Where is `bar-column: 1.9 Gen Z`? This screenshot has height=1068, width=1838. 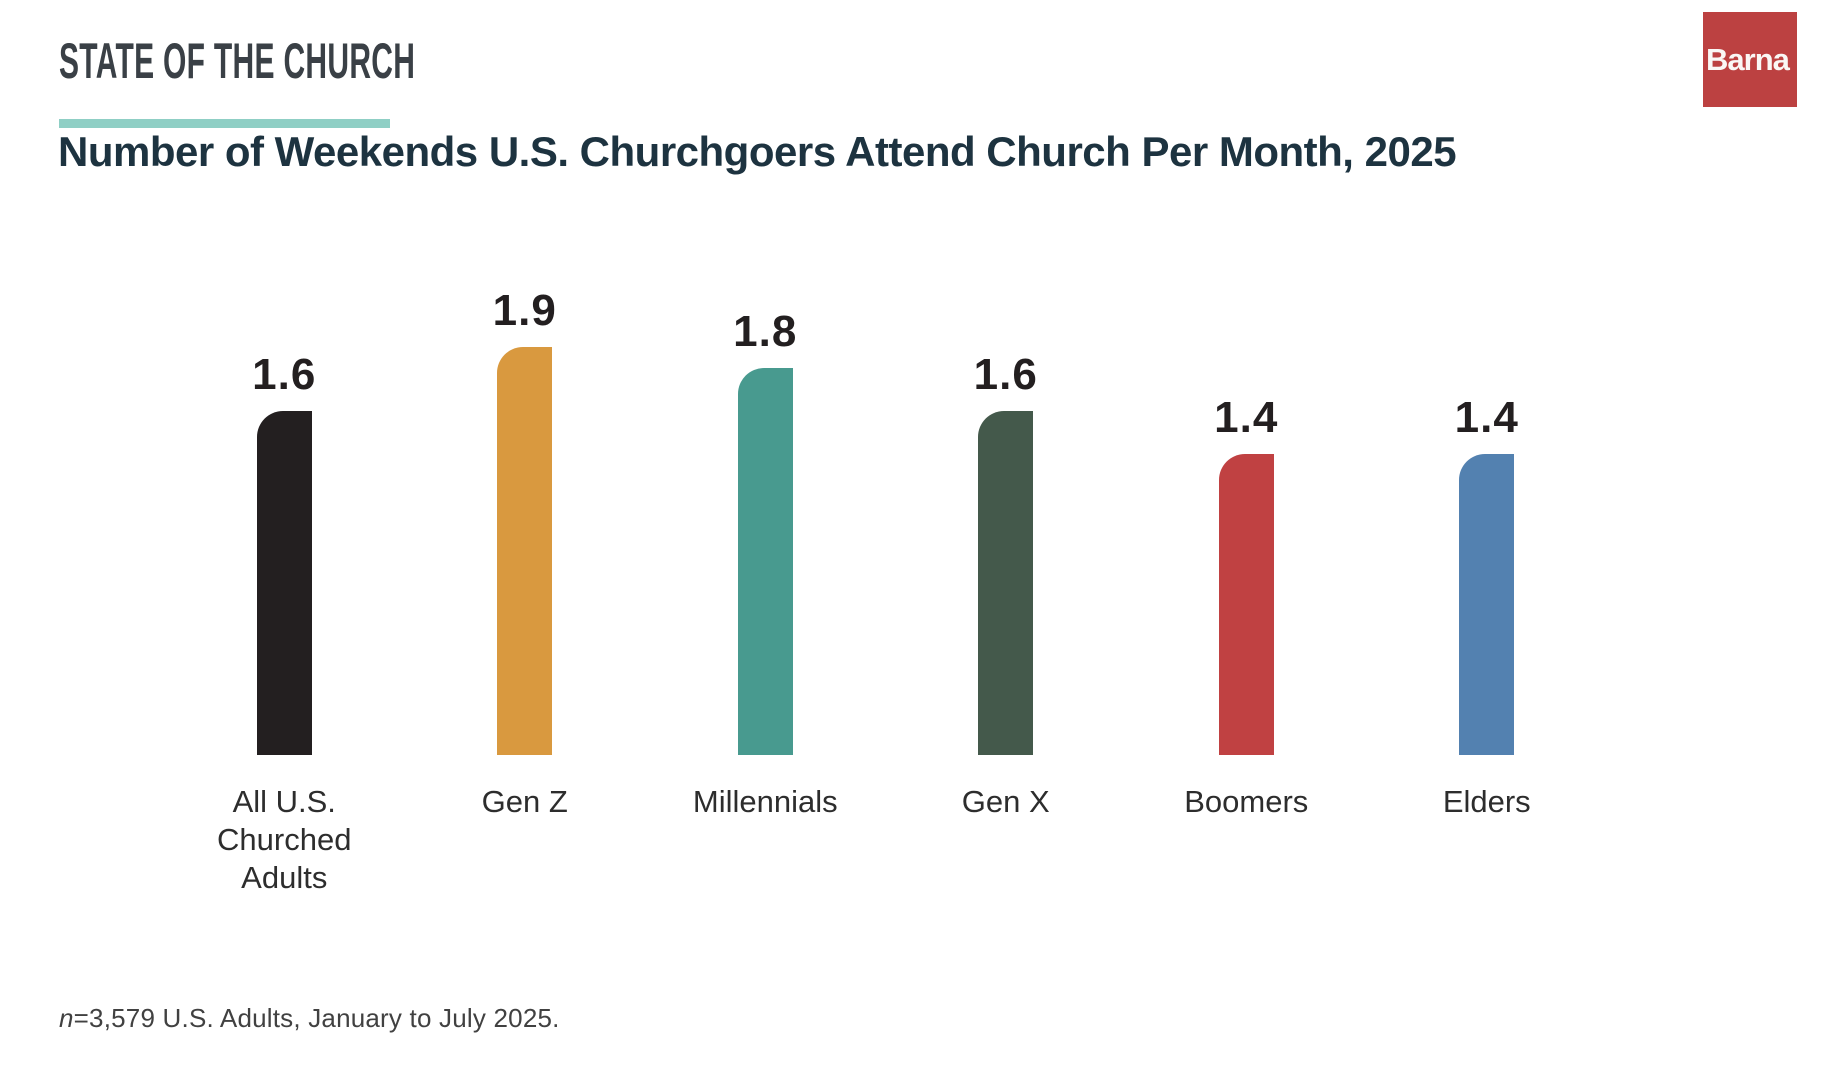 bar-column: 1.9 Gen Z is located at coordinates (525, 563).